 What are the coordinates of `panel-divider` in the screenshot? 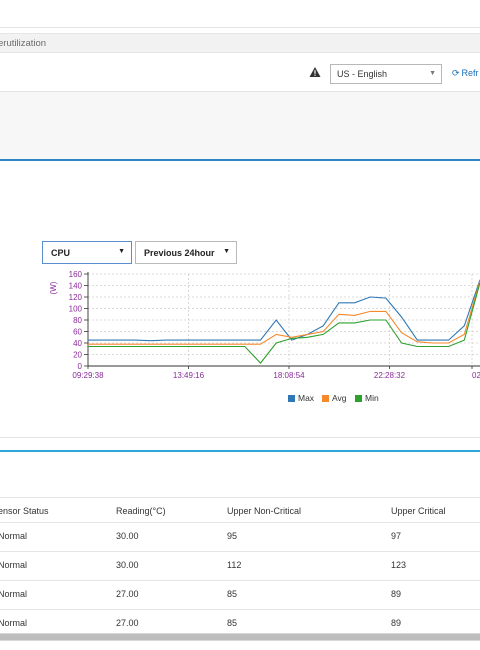 It's located at (240, 160).